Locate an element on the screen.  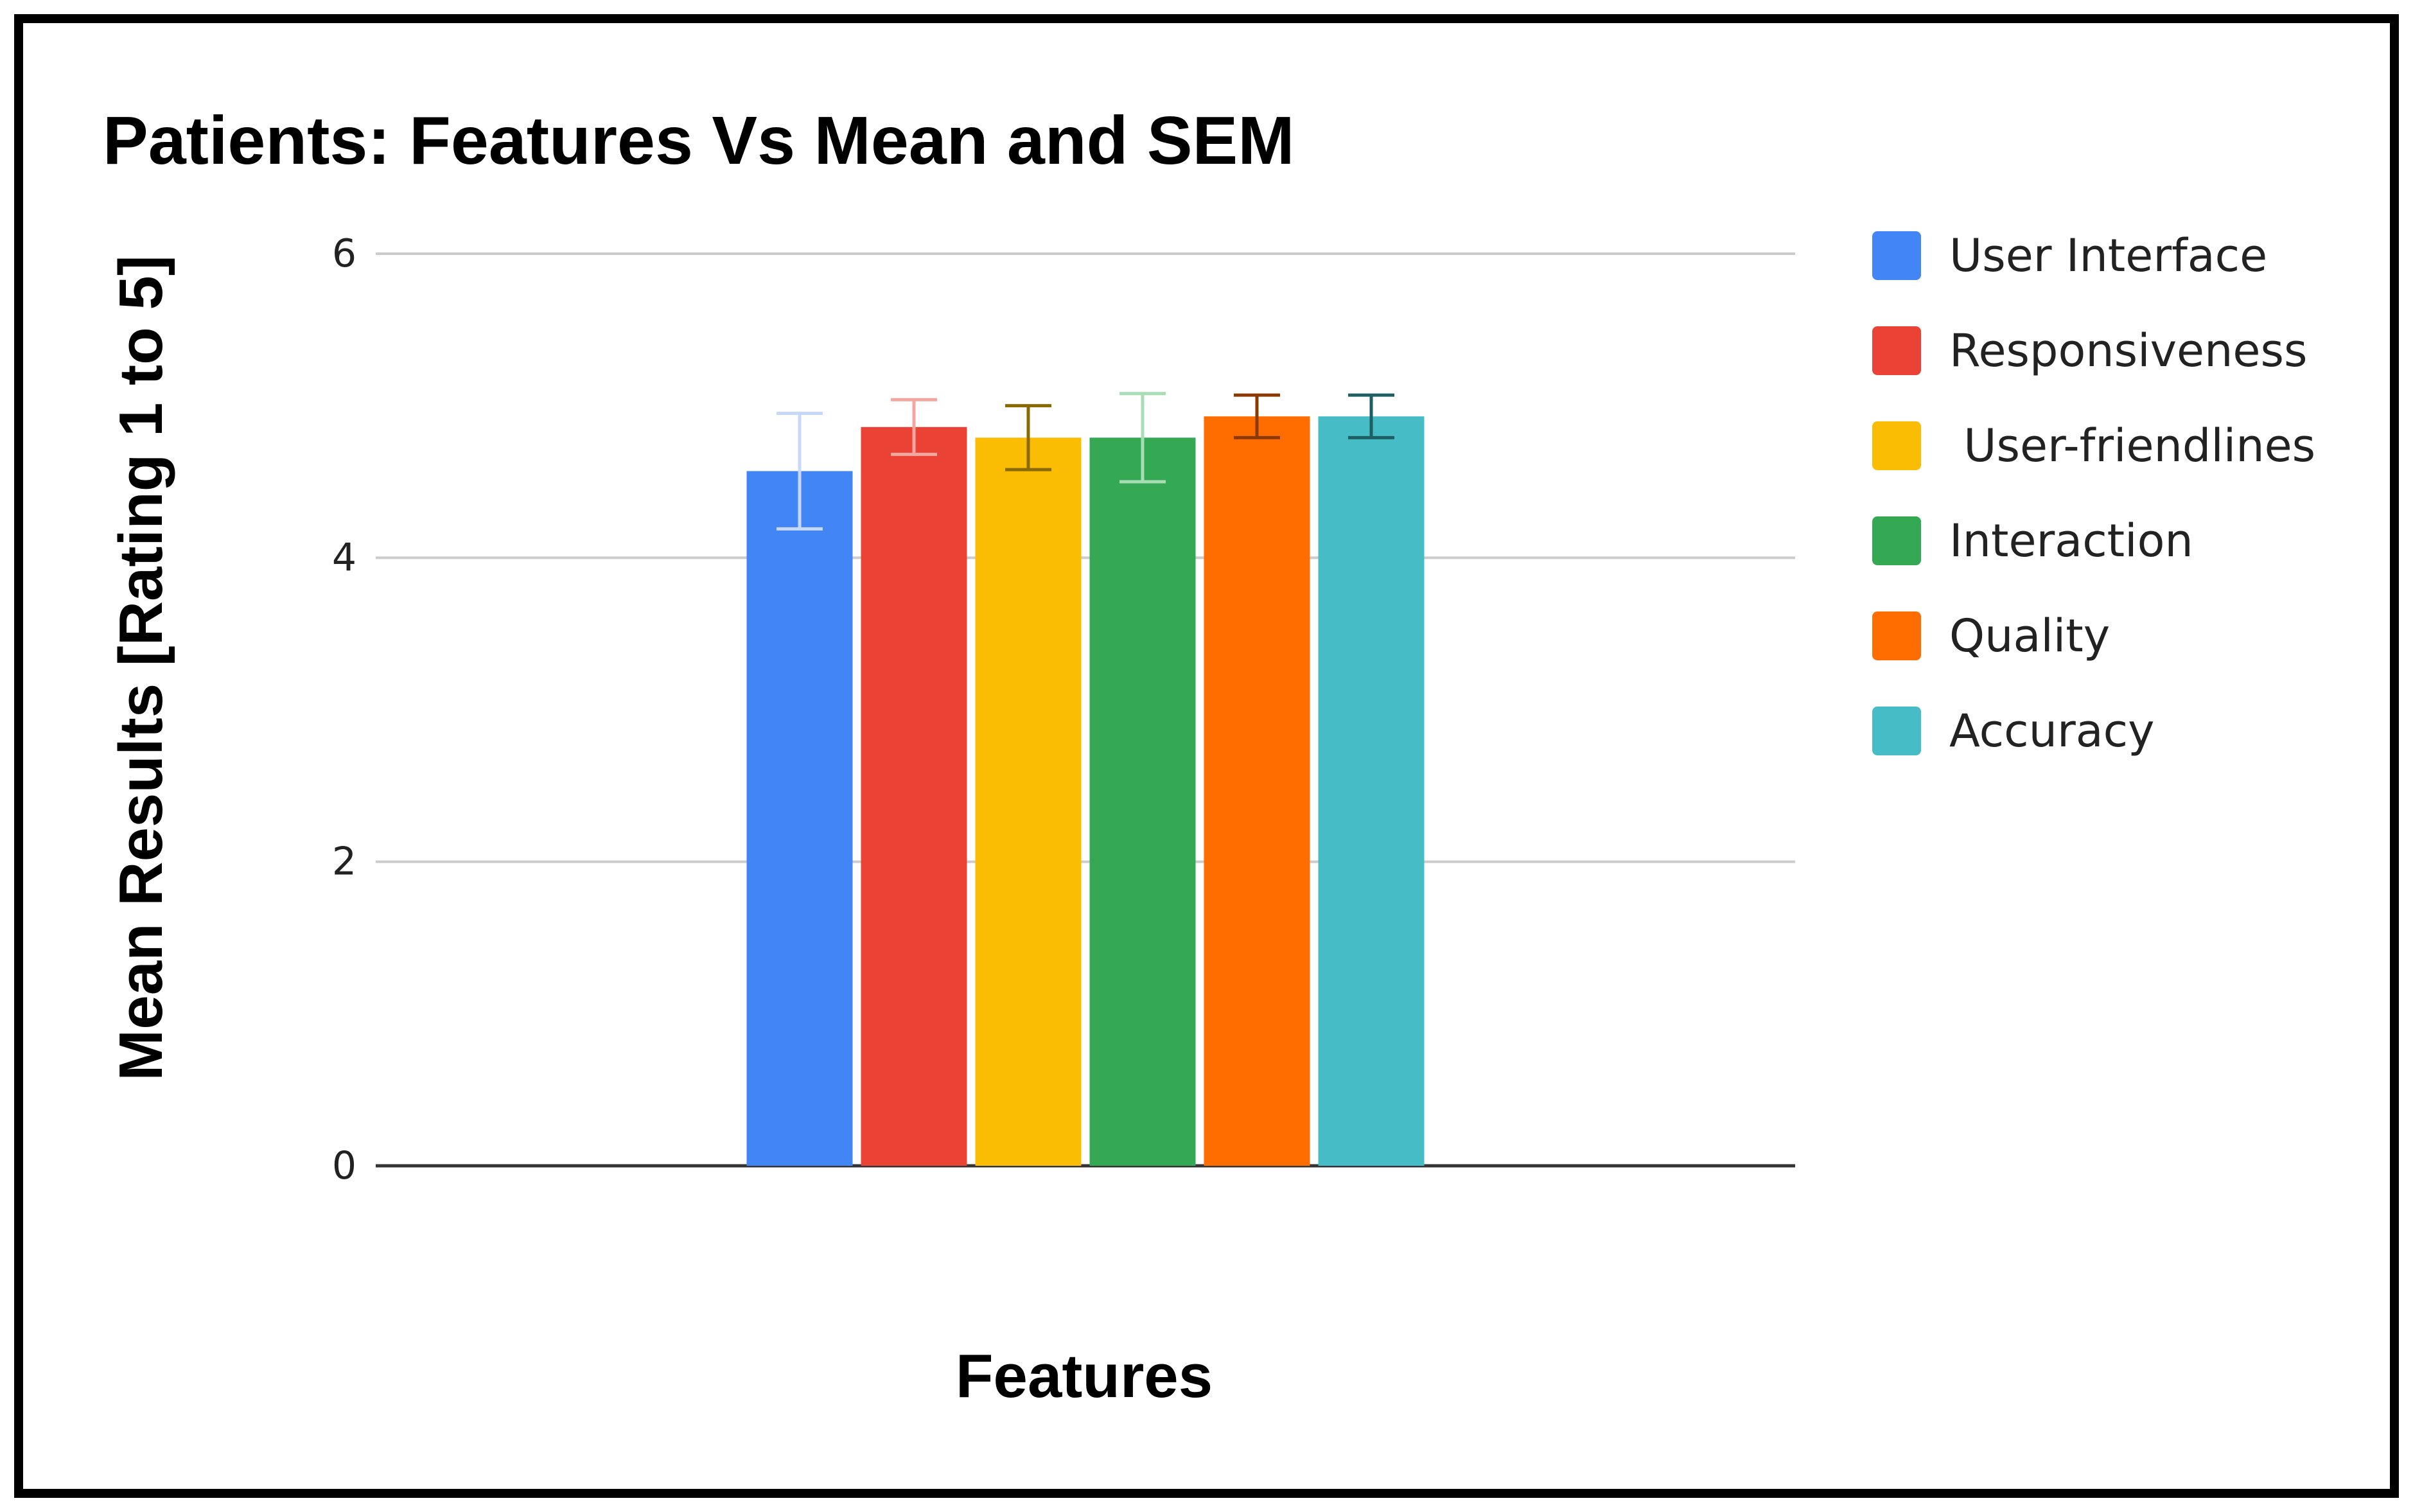
legend-label-4: Quality is located at coordinates (2029, 636).